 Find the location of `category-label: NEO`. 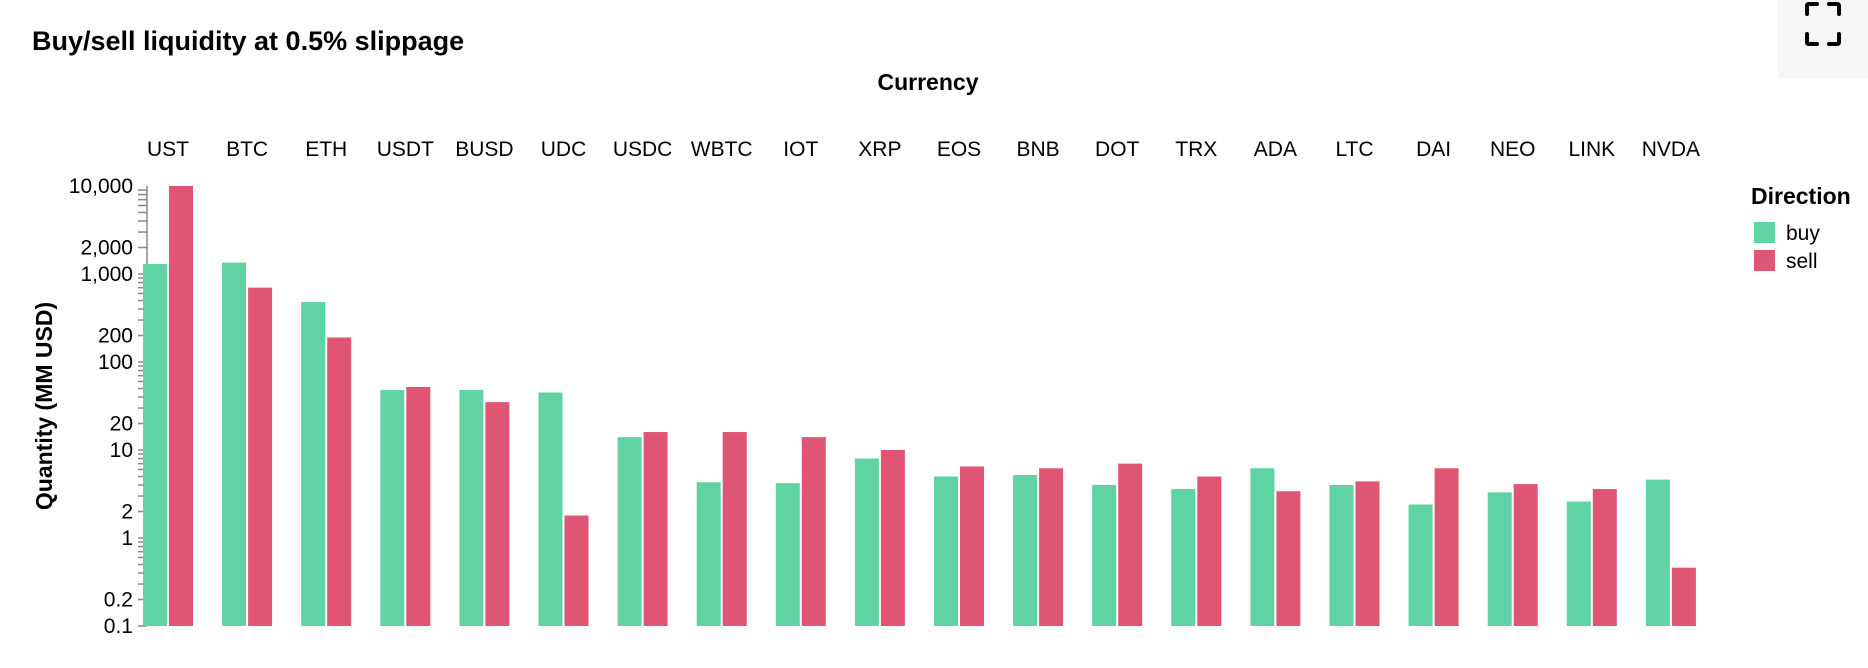

category-label: NEO is located at coordinates (1513, 149).